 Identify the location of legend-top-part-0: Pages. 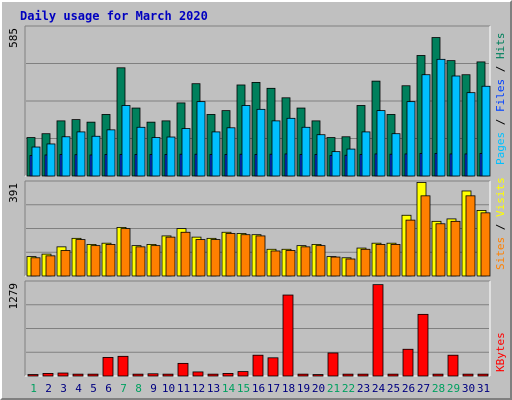
(500, 148).